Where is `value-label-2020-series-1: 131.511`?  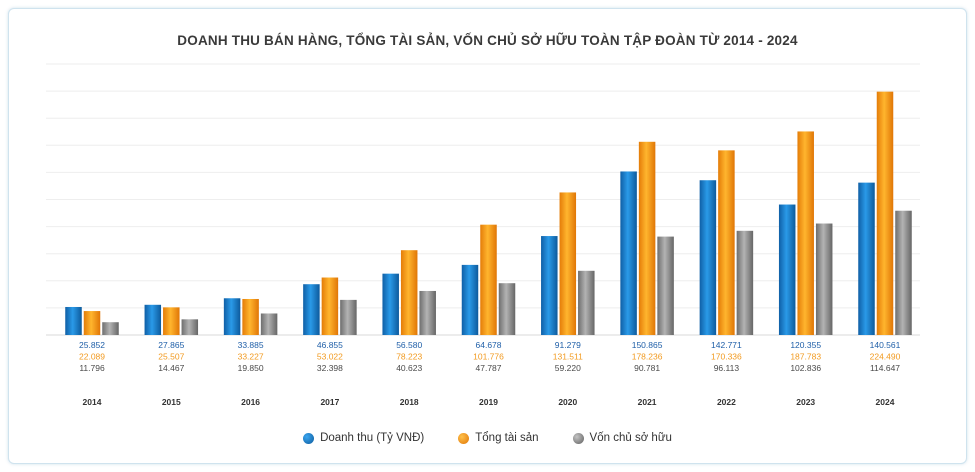
value-label-2020-series-1: 131.511 is located at coordinates (568, 357).